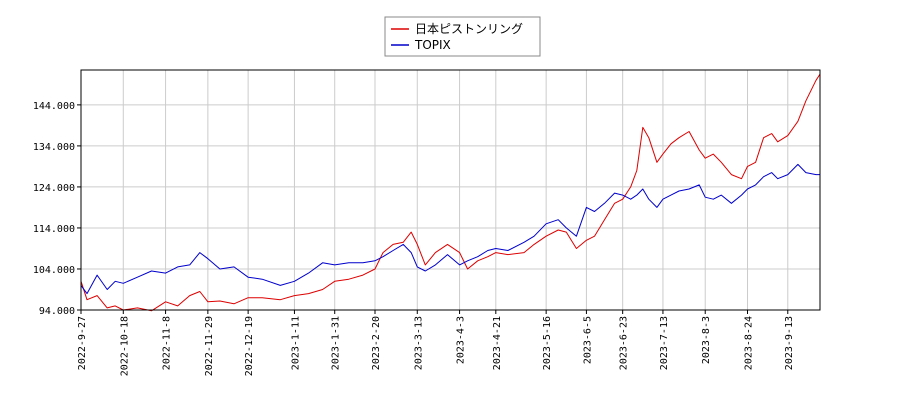  I want to click on x-tick-label: 2023-6-23, so click(624, 343).